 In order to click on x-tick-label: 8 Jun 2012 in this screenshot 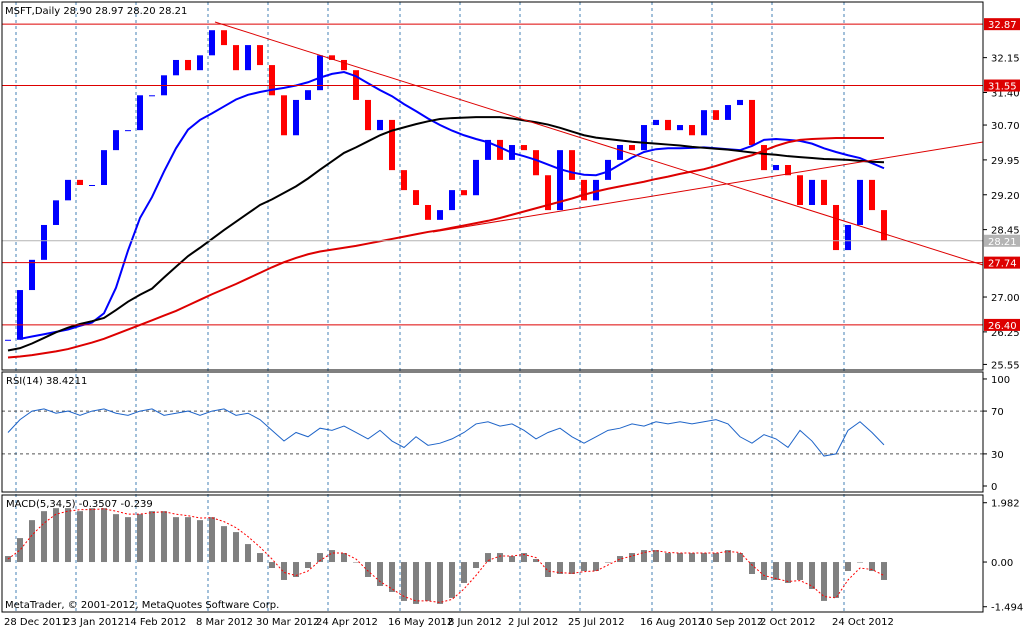, I will do `click(475, 622)`.